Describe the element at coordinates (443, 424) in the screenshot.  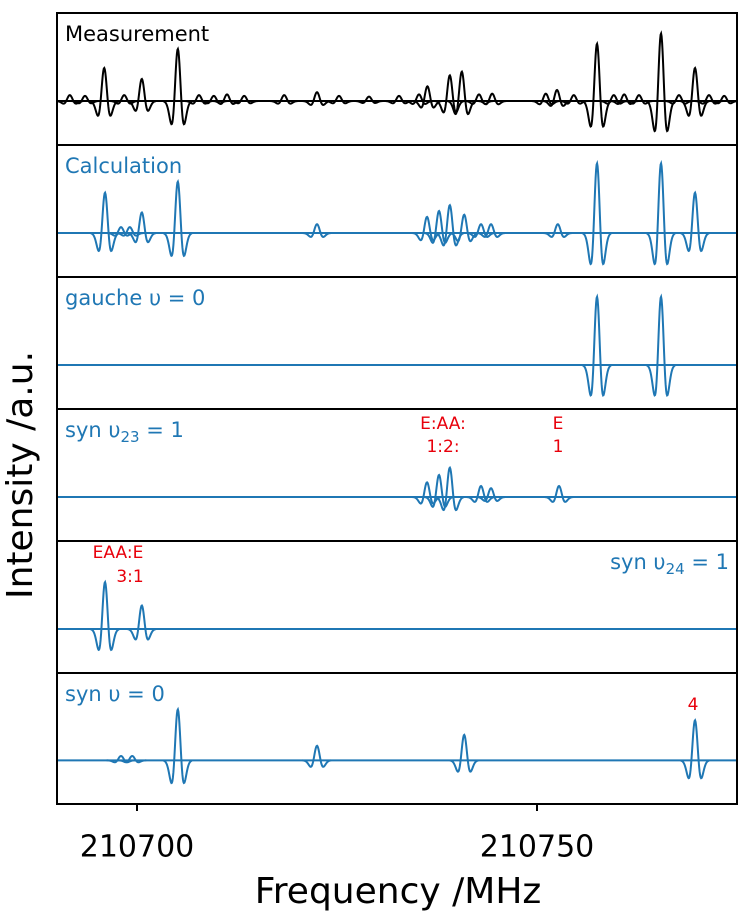
I see `annotation: E:AA:` at that location.